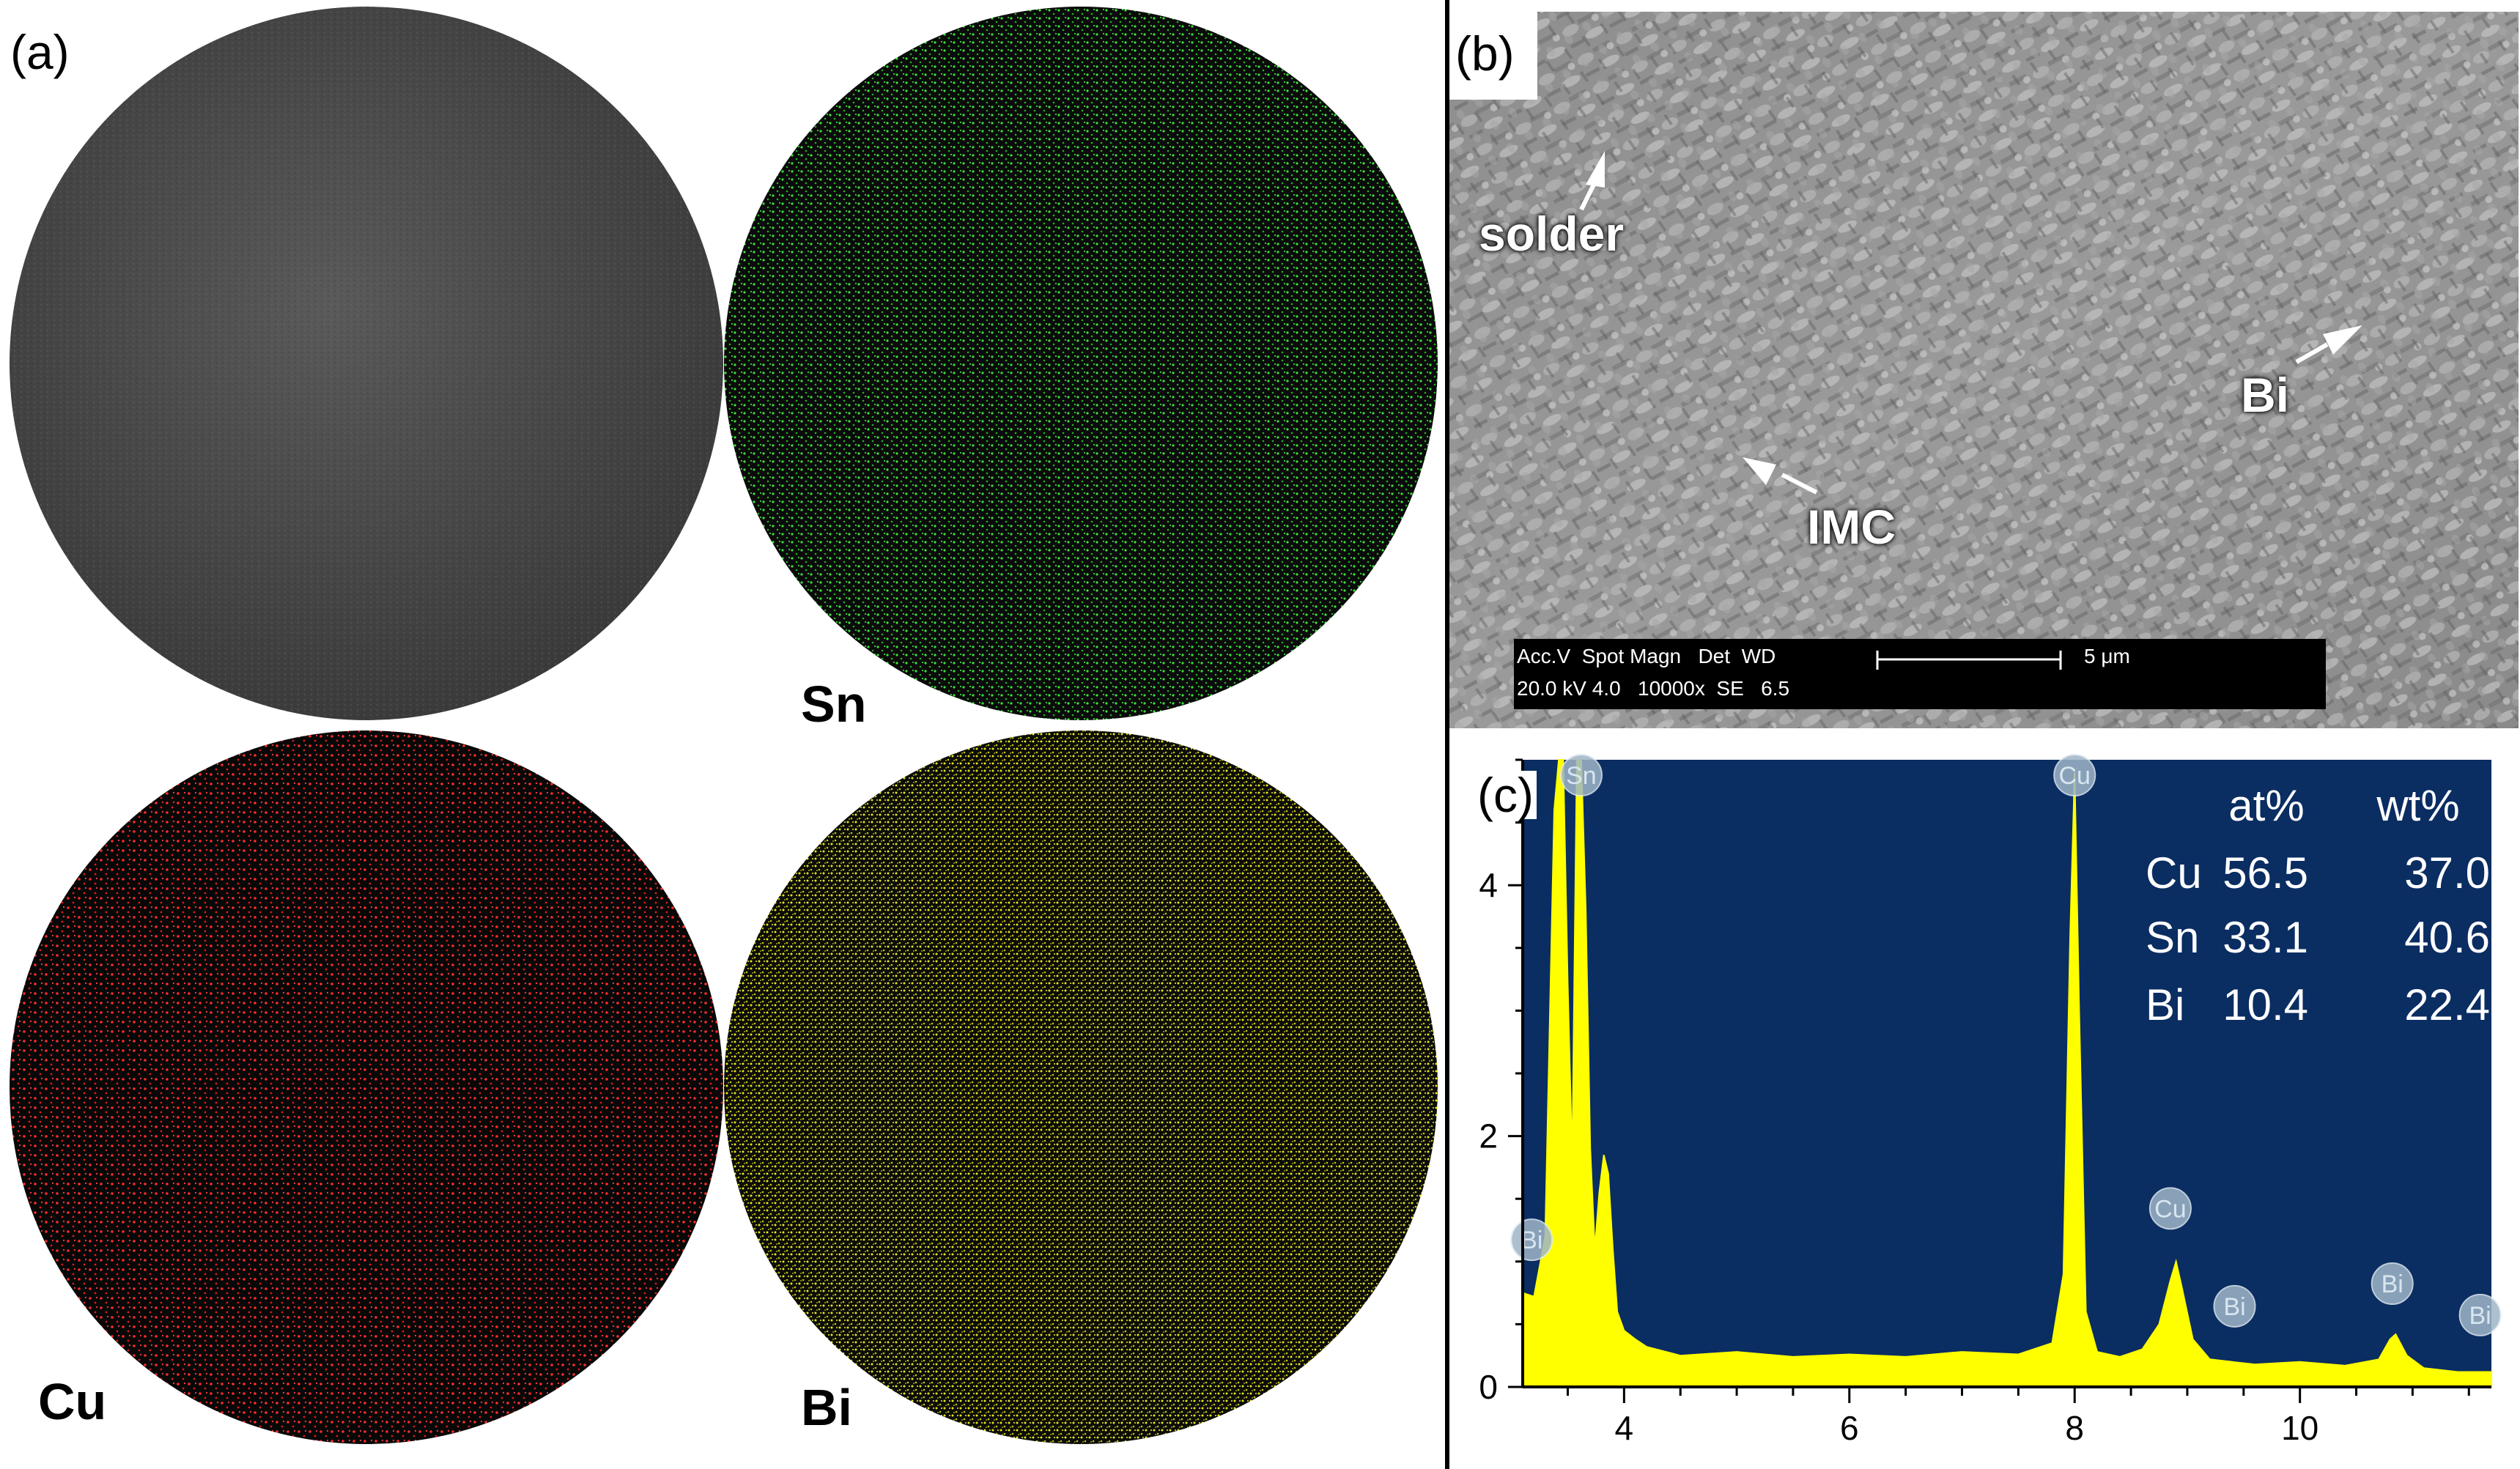 The height and width of the screenshot is (1469, 2520). What do you see at coordinates (2165, 1004) in the screenshot?
I see `table-bi-label: Bi` at bounding box center [2165, 1004].